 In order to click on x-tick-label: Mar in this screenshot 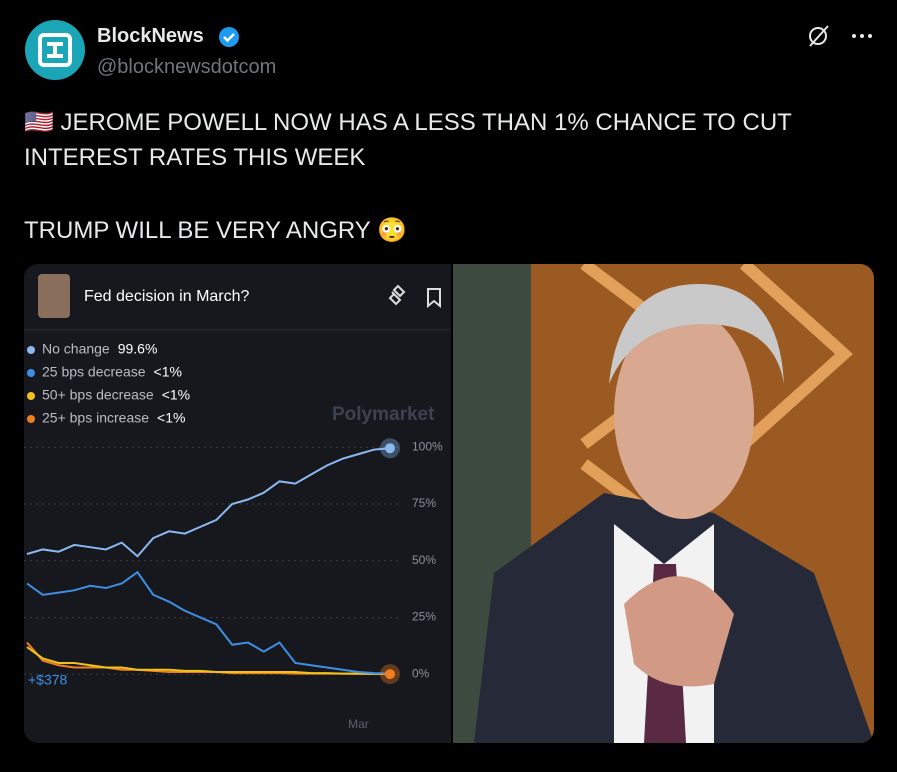, I will do `click(358, 724)`.